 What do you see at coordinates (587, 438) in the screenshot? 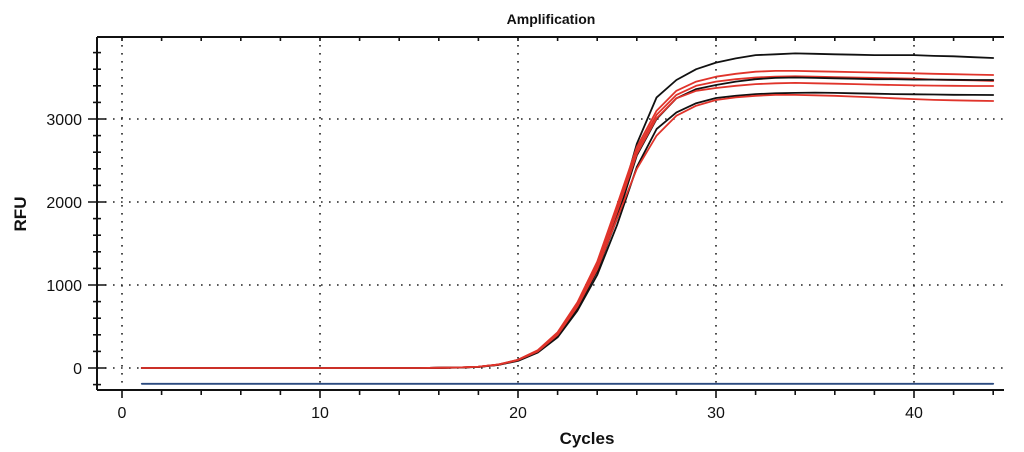
I see `x-axis-label: Cycles` at bounding box center [587, 438].